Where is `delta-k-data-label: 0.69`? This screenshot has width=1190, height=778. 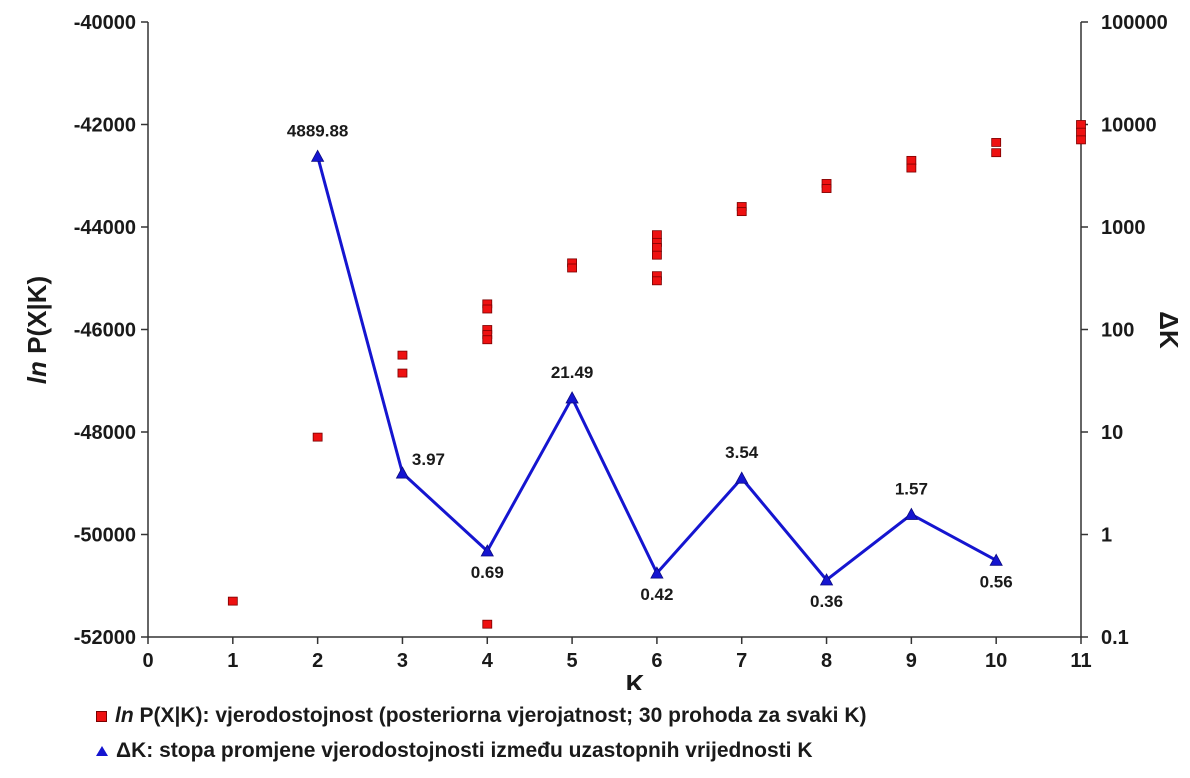 delta-k-data-label: 0.69 is located at coordinates (487, 572).